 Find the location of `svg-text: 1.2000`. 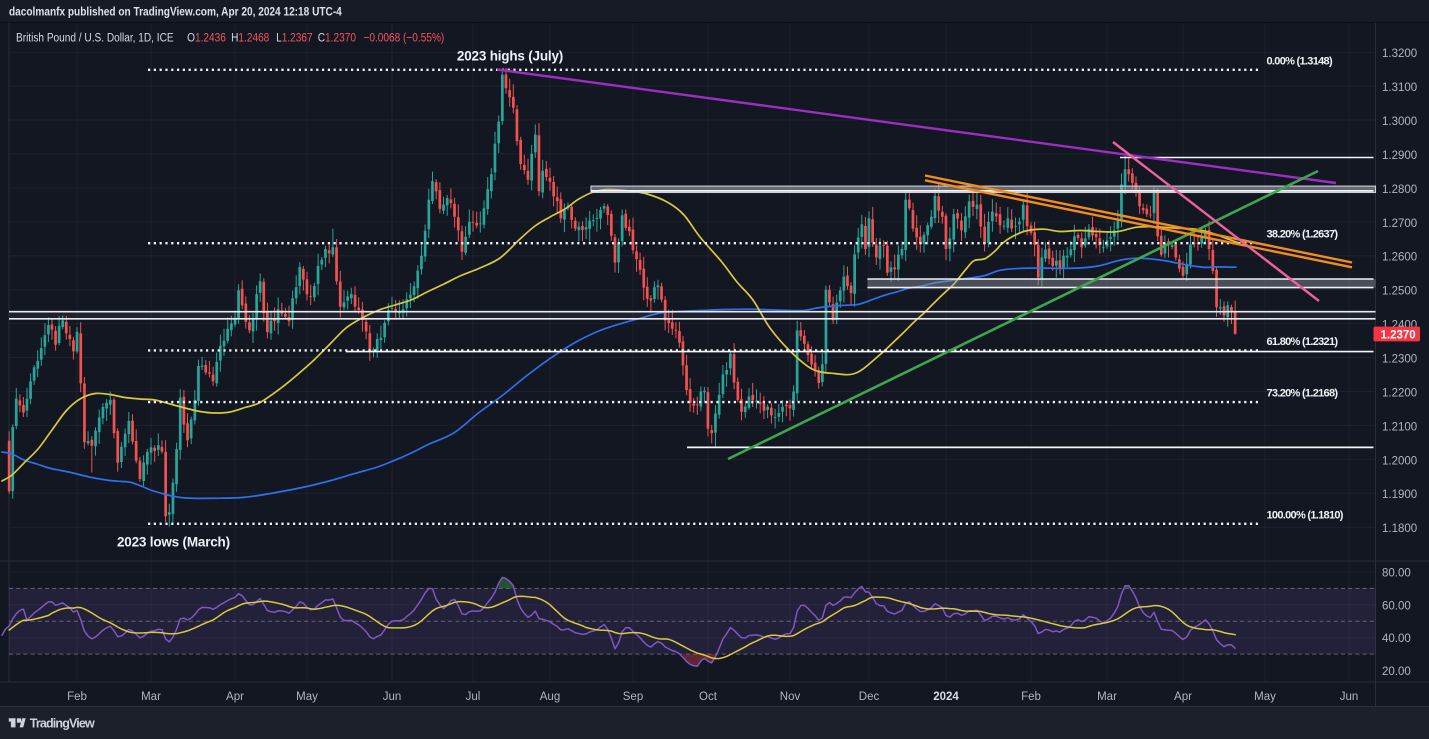

svg-text: 1.2000 is located at coordinates (1399, 461).